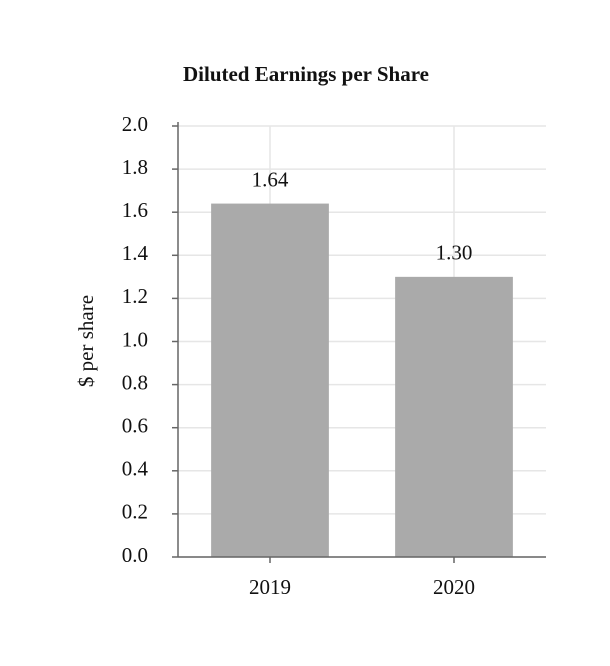 Image resolution: width=610 pixels, height=666 pixels. What do you see at coordinates (86, 341) in the screenshot?
I see `y-axis-label: $ per share` at bounding box center [86, 341].